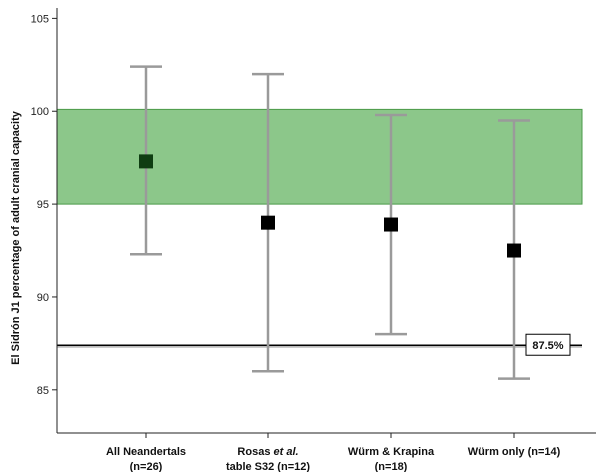  Describe the element at coordinates (391, 452) in the screenshot. I see `x-category-label: Würm & Krapina` at that location.